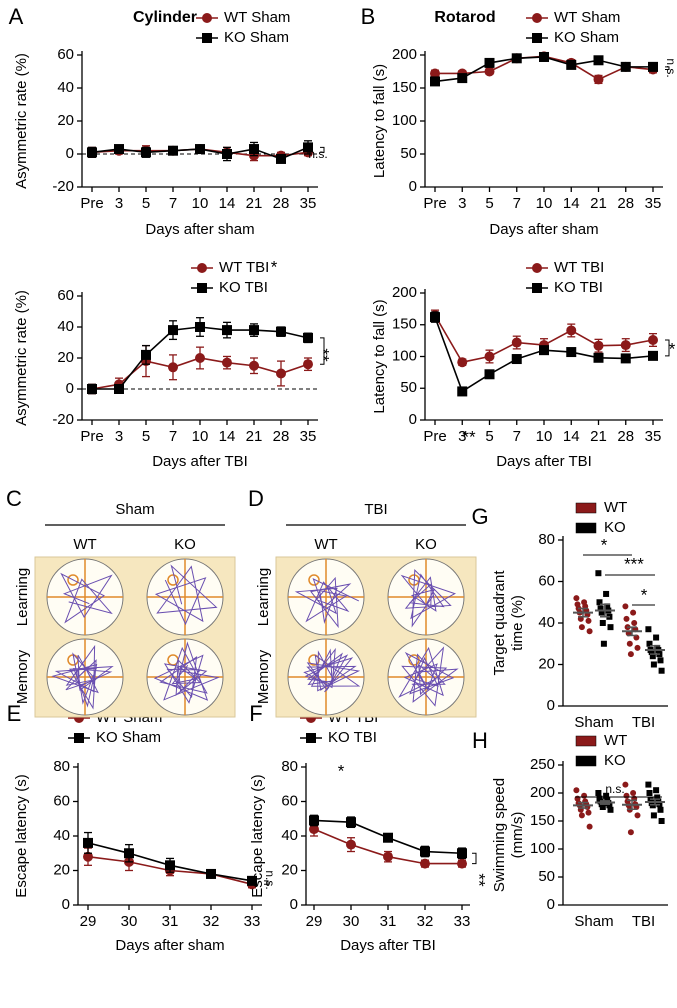 The image size is (677, 1008). Describe the element at coordinates (479, 516) in the screenshot. I see `panel-label: G` at that location.